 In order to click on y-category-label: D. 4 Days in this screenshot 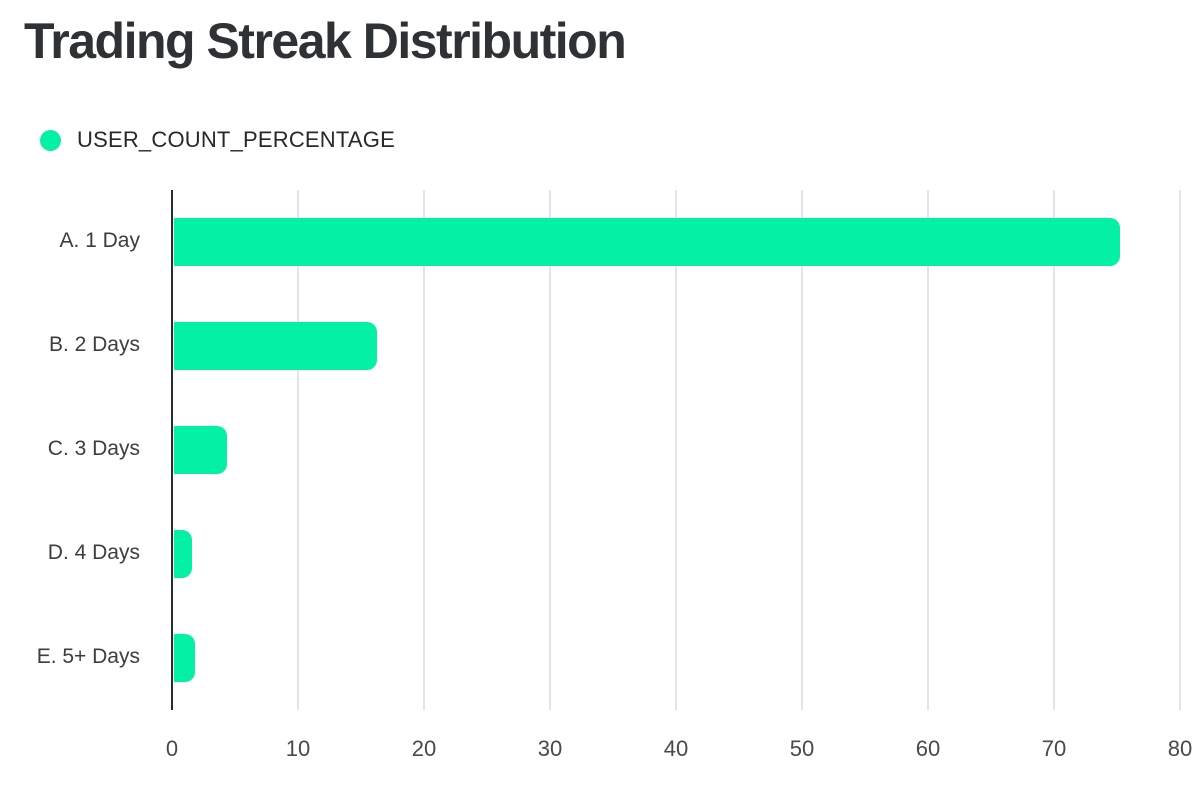, I will do `click(93, 552)`.